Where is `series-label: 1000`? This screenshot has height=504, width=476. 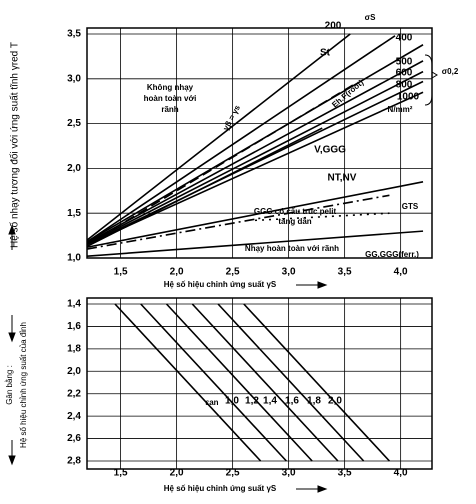 series-label: 1000 is located at coordinates (408, 97).